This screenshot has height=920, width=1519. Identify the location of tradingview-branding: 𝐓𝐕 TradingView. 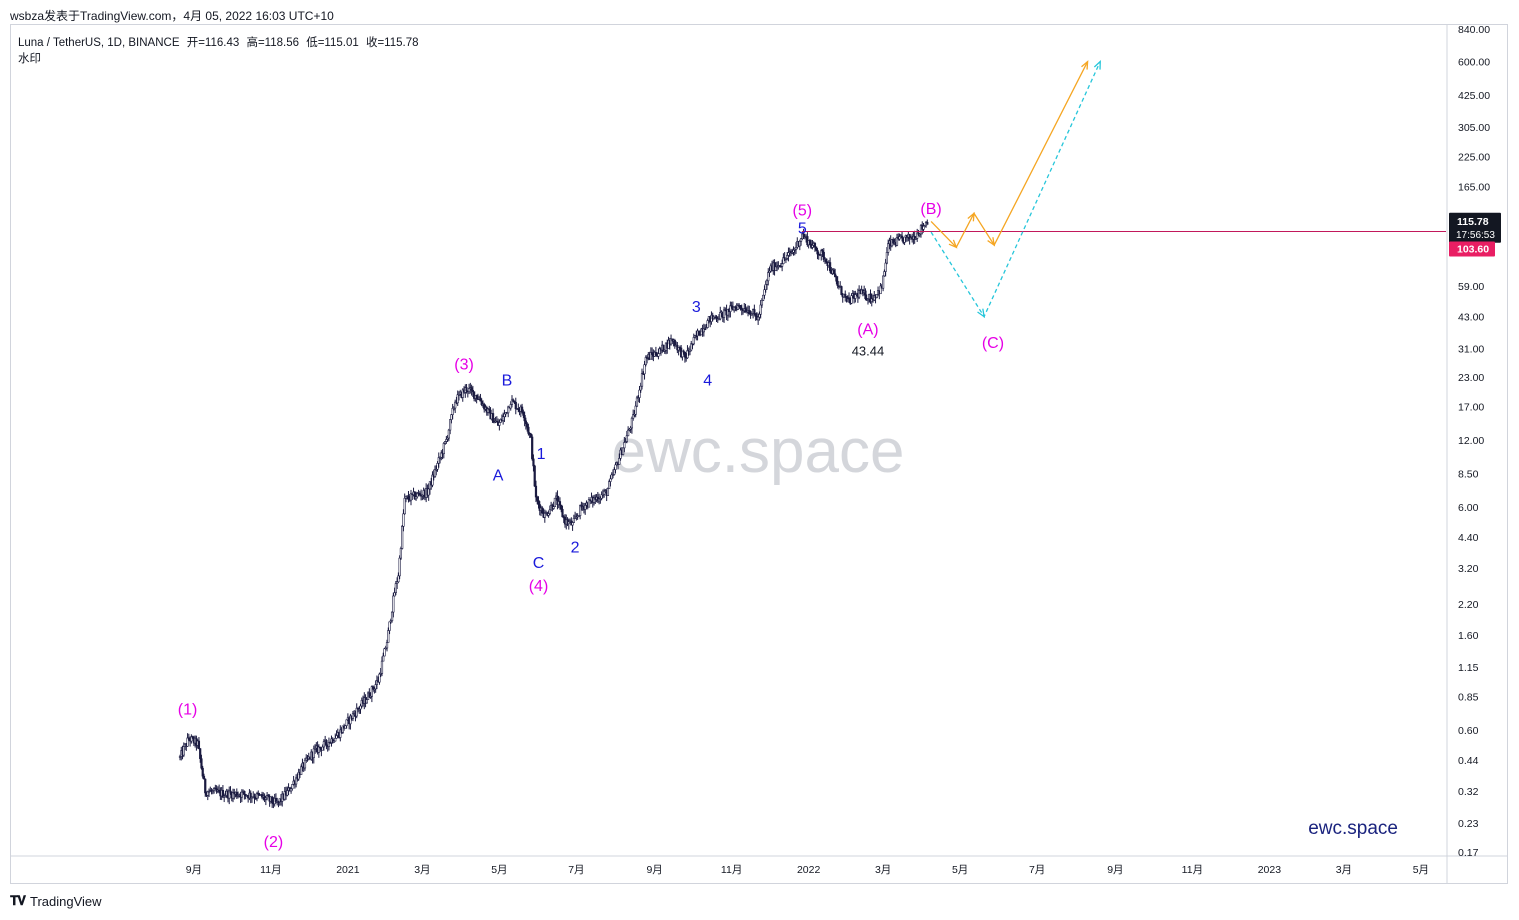
(56, 901).